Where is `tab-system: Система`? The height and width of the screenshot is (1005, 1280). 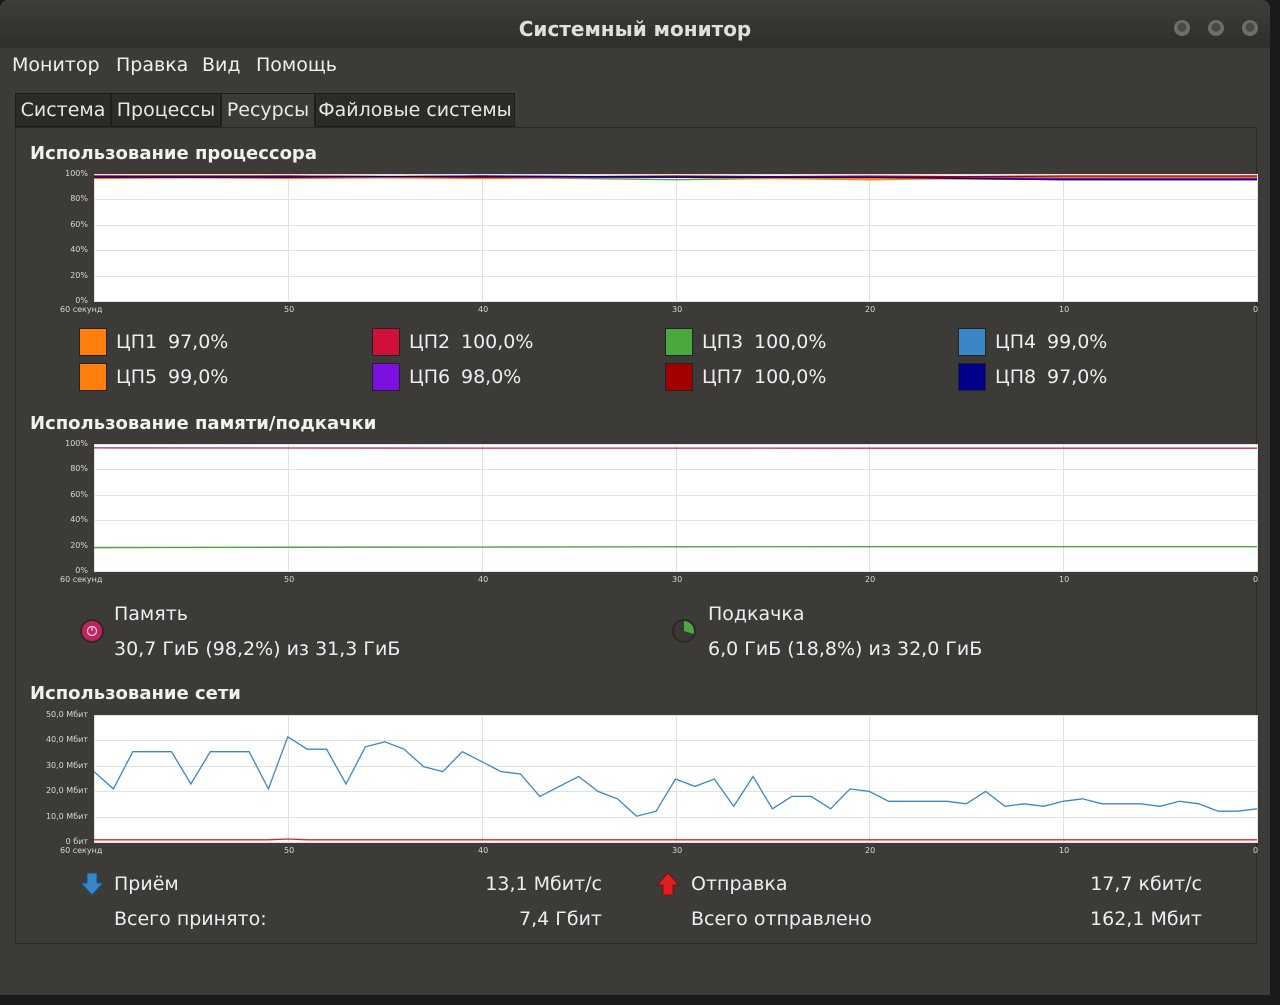
tab-system: Система is located at coordinates (63, 110).